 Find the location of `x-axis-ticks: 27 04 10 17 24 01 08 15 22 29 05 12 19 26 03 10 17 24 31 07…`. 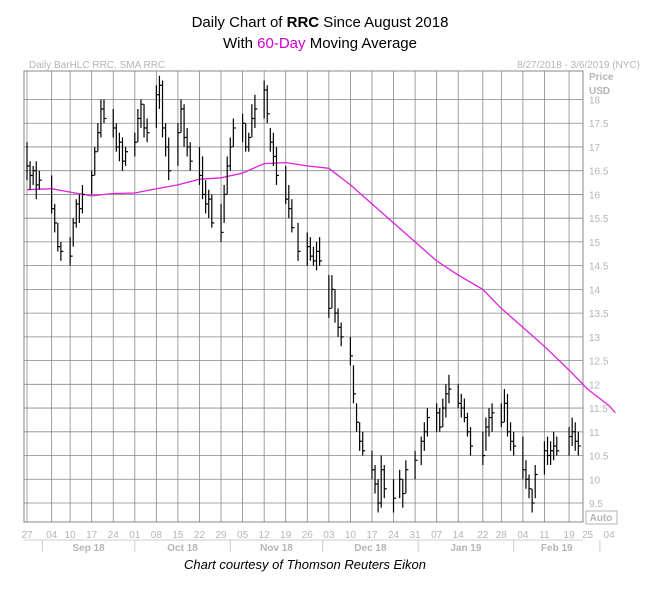

x-axis-ticks: 27 04 10 17 24 01 08 15 22 29 05 12 19 26 03 10 17 24 31 07… is located at coordinates (318, 535).